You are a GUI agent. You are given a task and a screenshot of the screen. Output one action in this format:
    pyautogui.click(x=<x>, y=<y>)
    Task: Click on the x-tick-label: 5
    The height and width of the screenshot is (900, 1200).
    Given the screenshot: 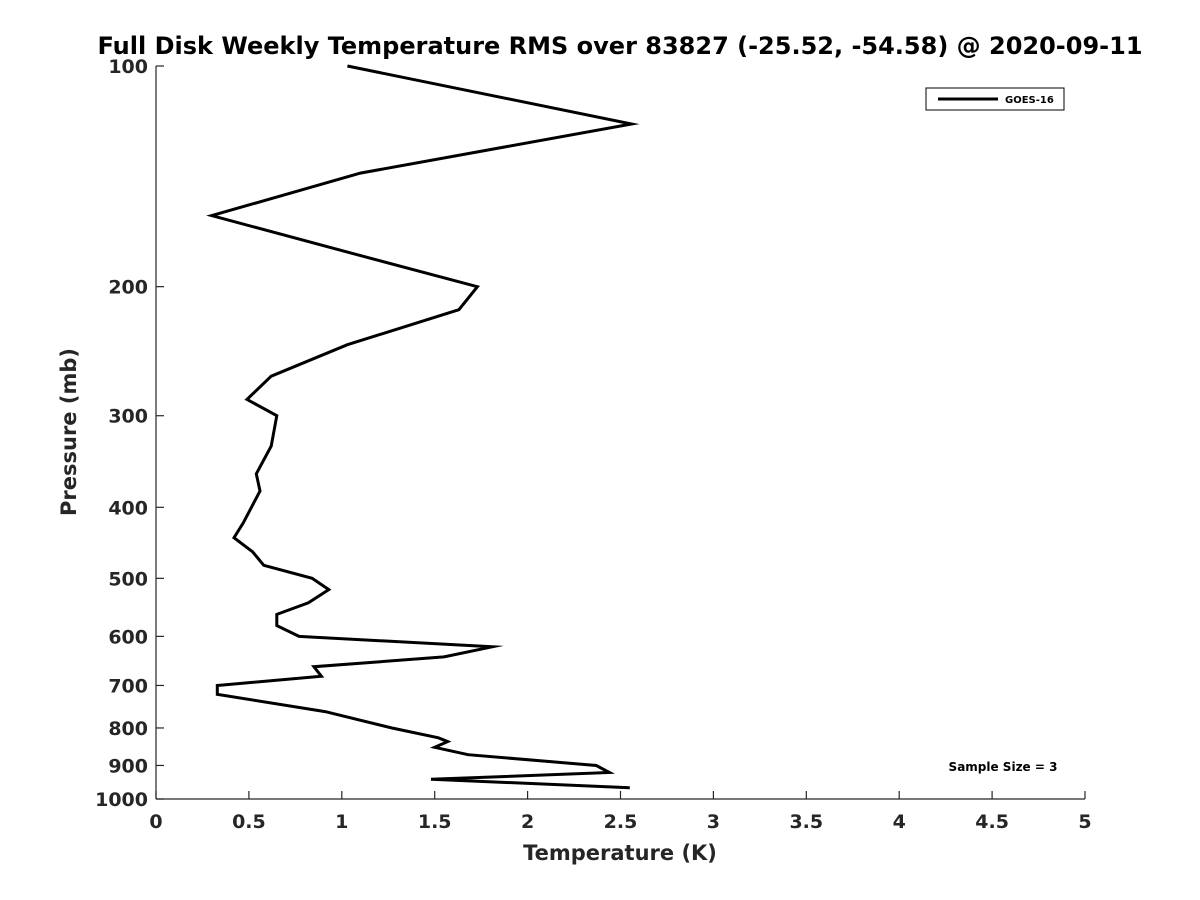 What is the action you would take?
    pyautogui.click(x=1084, y=822)
    